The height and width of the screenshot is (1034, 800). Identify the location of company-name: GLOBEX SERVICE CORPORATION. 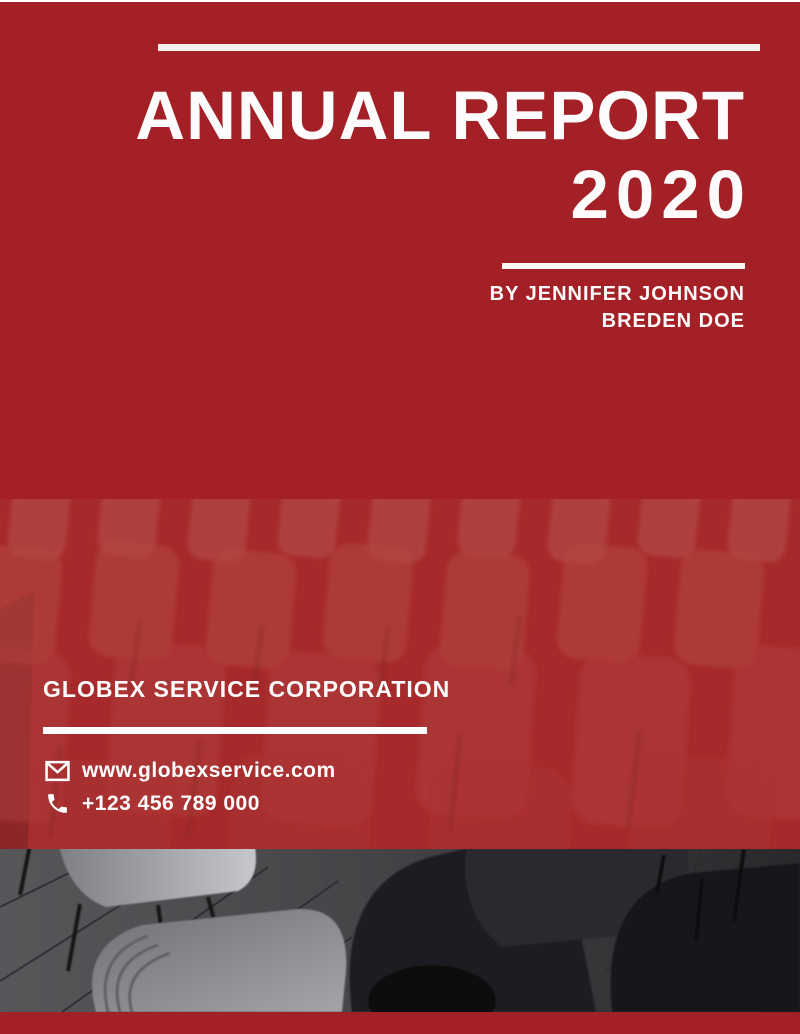
(247, 689).